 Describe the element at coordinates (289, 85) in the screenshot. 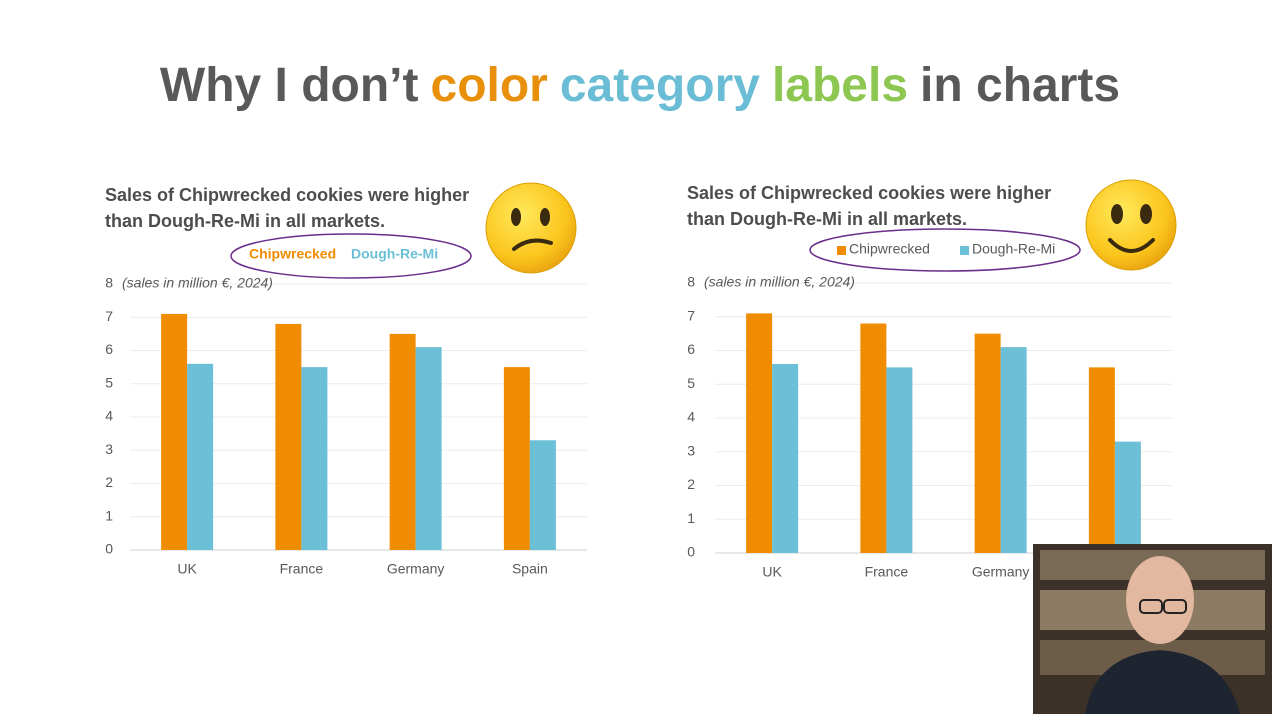

I see `title-word: Why I don’t` at that location.